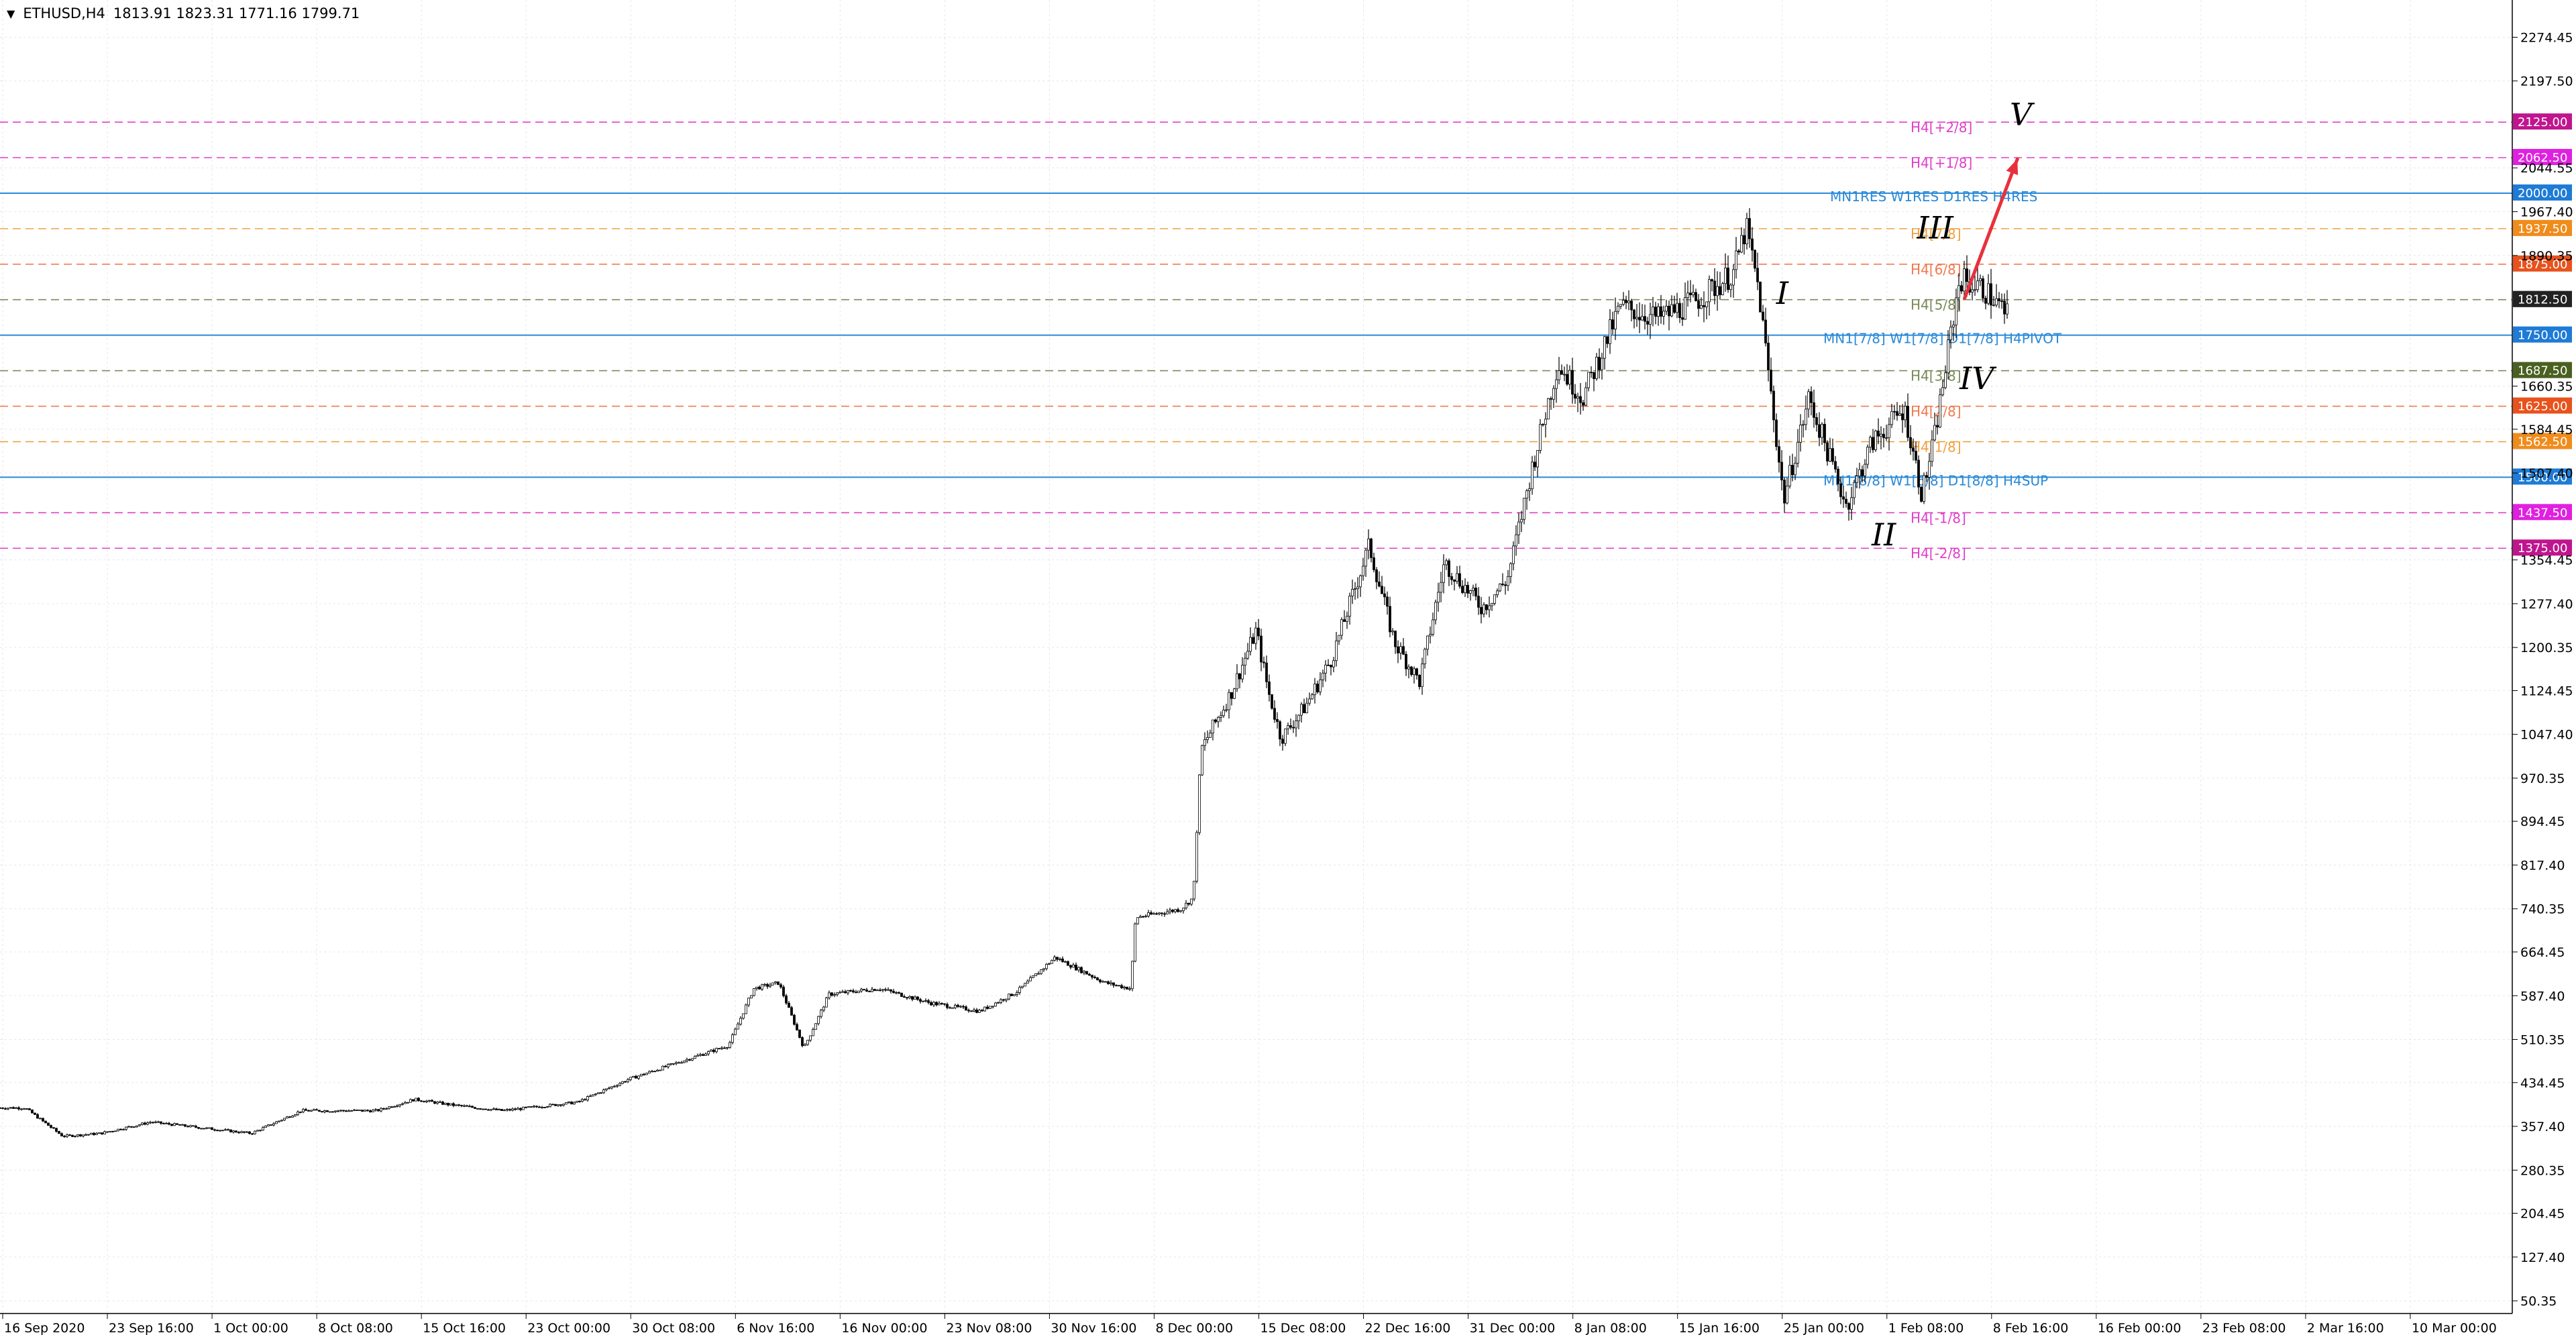  What do you see at coordinates (1938, 553) in the screenshot?
I see `level-m2-label: H4[-2/8]` at bounding box center [1938, 553].